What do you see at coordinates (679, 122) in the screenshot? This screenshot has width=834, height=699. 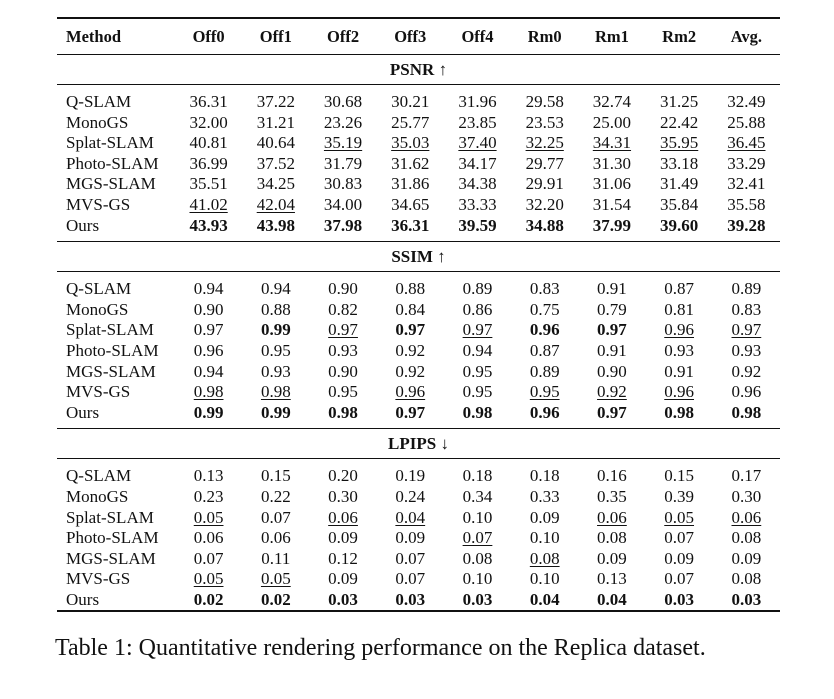 I see `metric-cell: 22.42` at bounding box center [679, 122].